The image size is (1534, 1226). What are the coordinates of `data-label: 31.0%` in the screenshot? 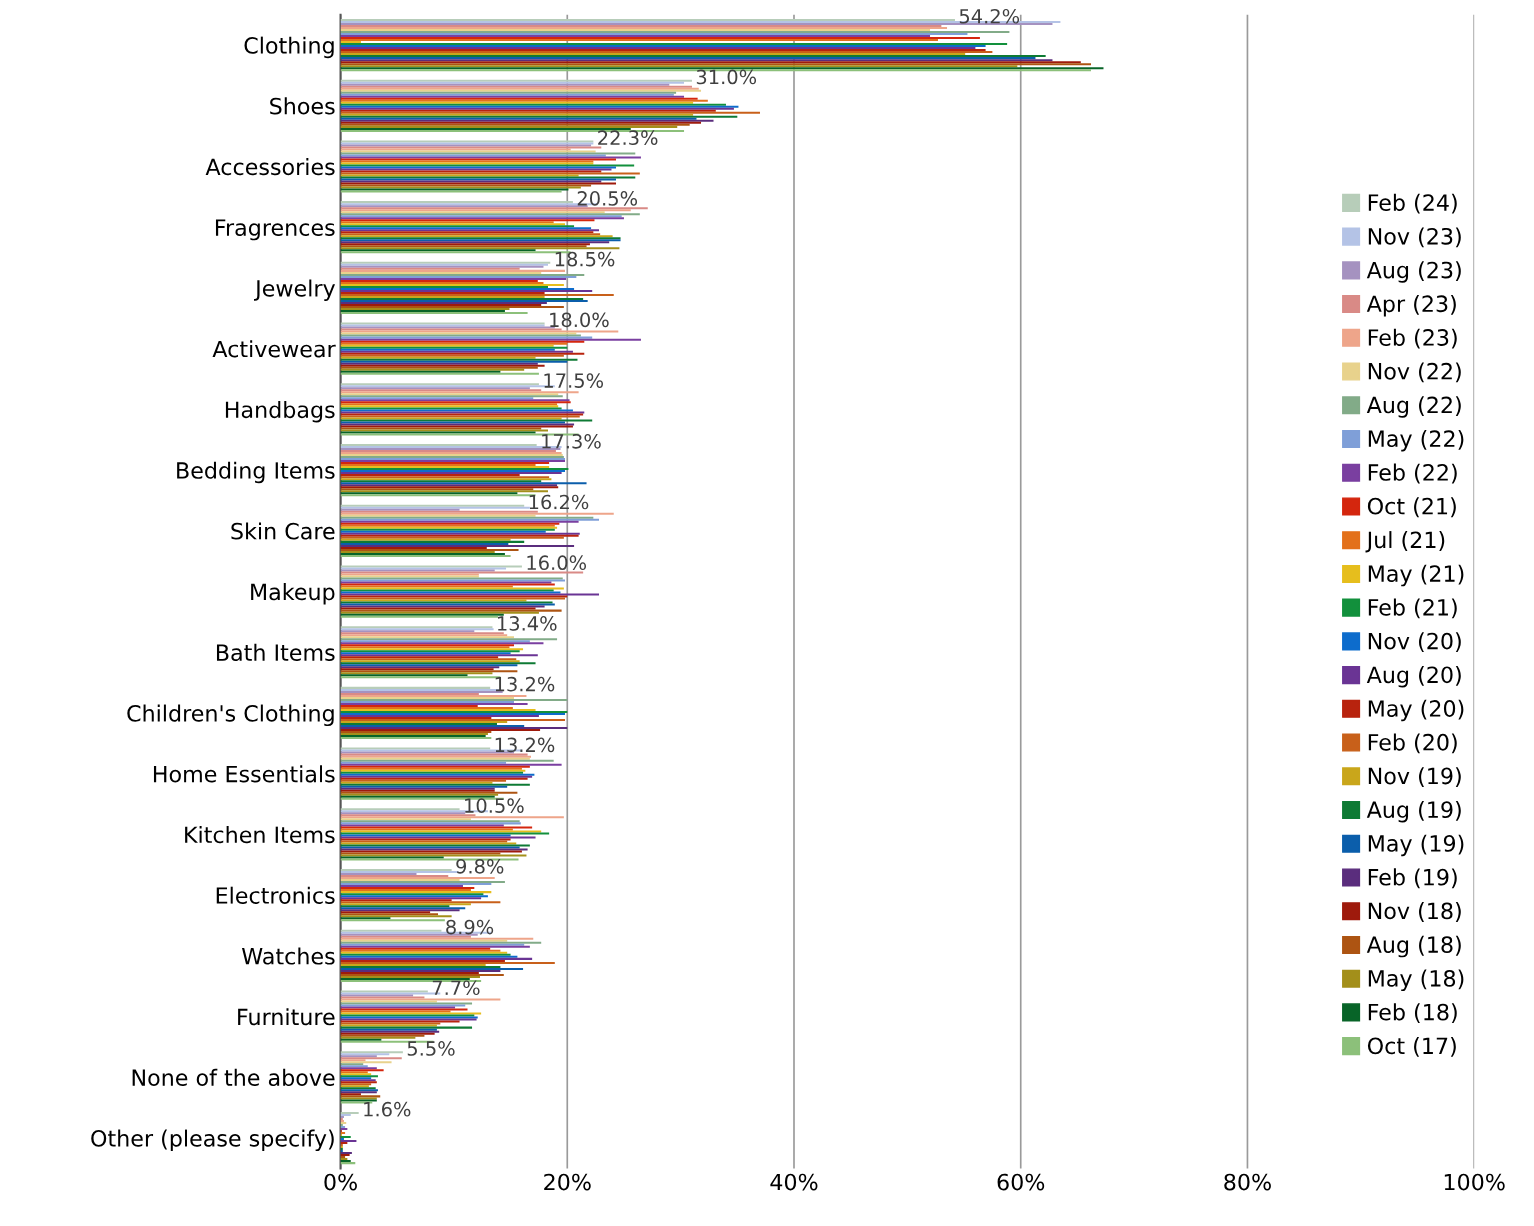 It's located at (726, 77).